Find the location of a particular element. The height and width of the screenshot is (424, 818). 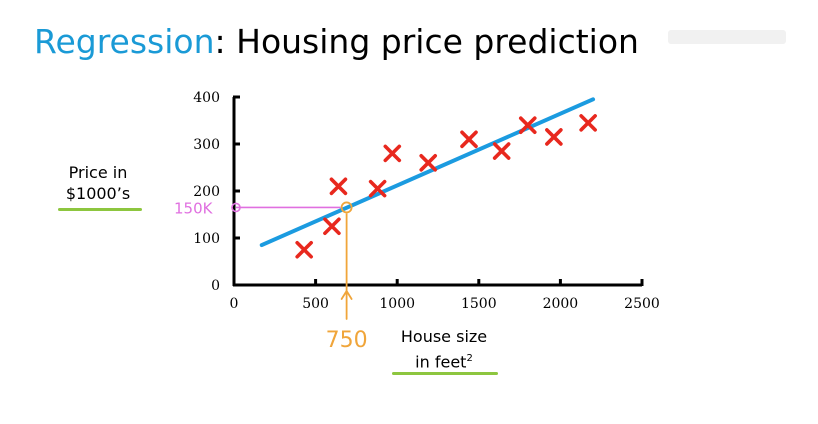

size-arrow is located at coordinates (346, 304).